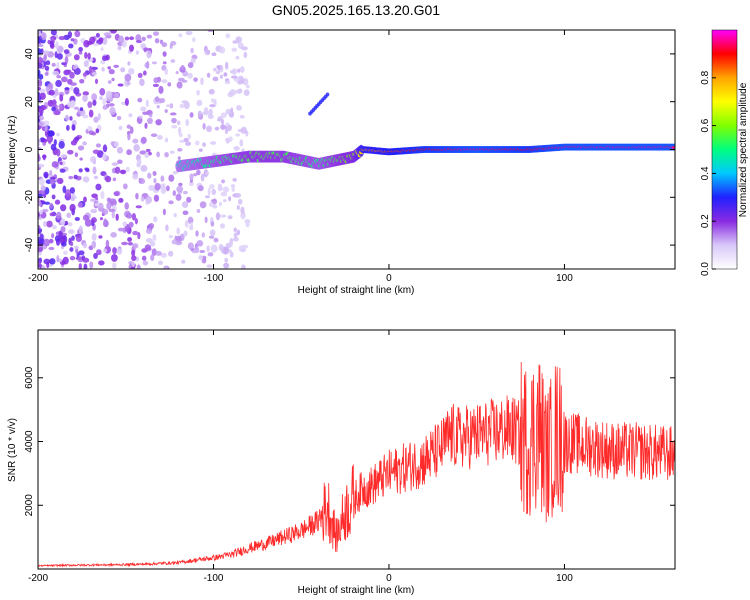  I want to click on spectrogram-xtick-label: -100, so click(213, 278).